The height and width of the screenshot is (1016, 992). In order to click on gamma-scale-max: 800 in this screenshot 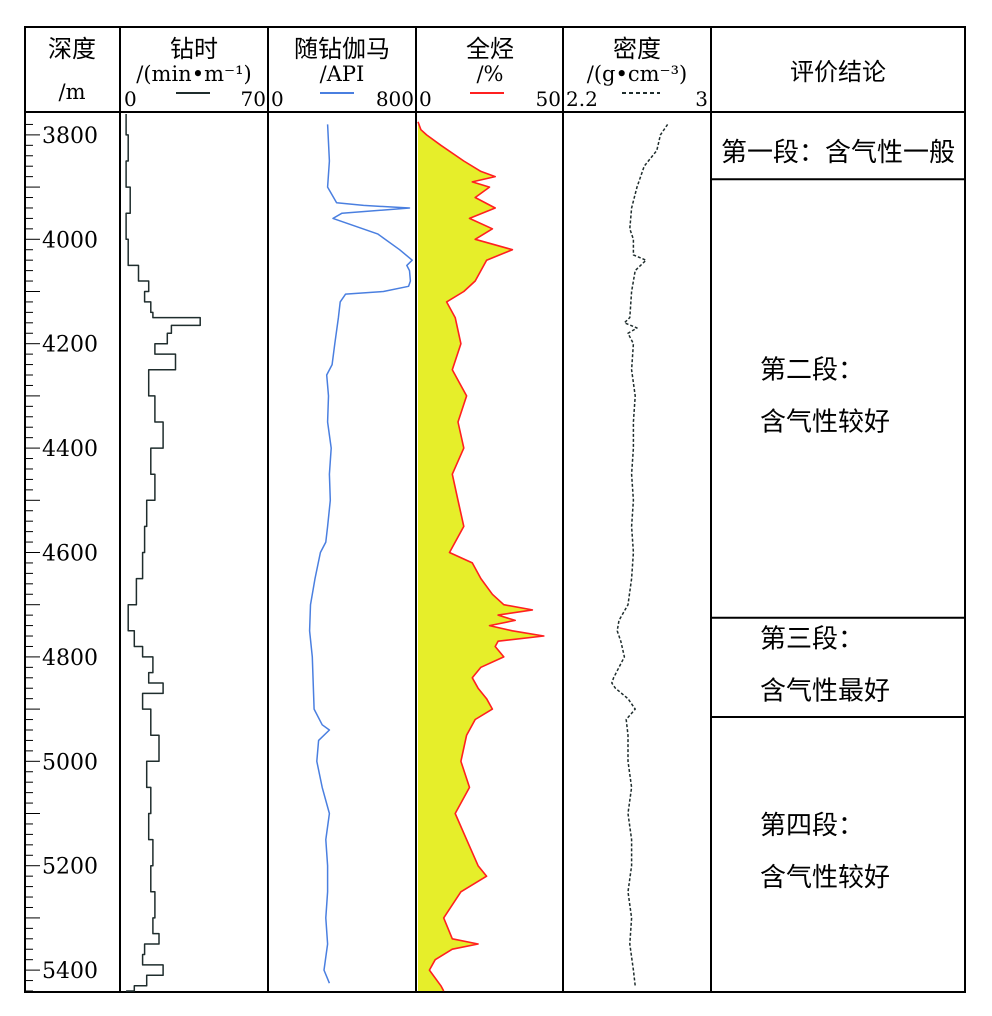, I will do `click(395, 99)`.